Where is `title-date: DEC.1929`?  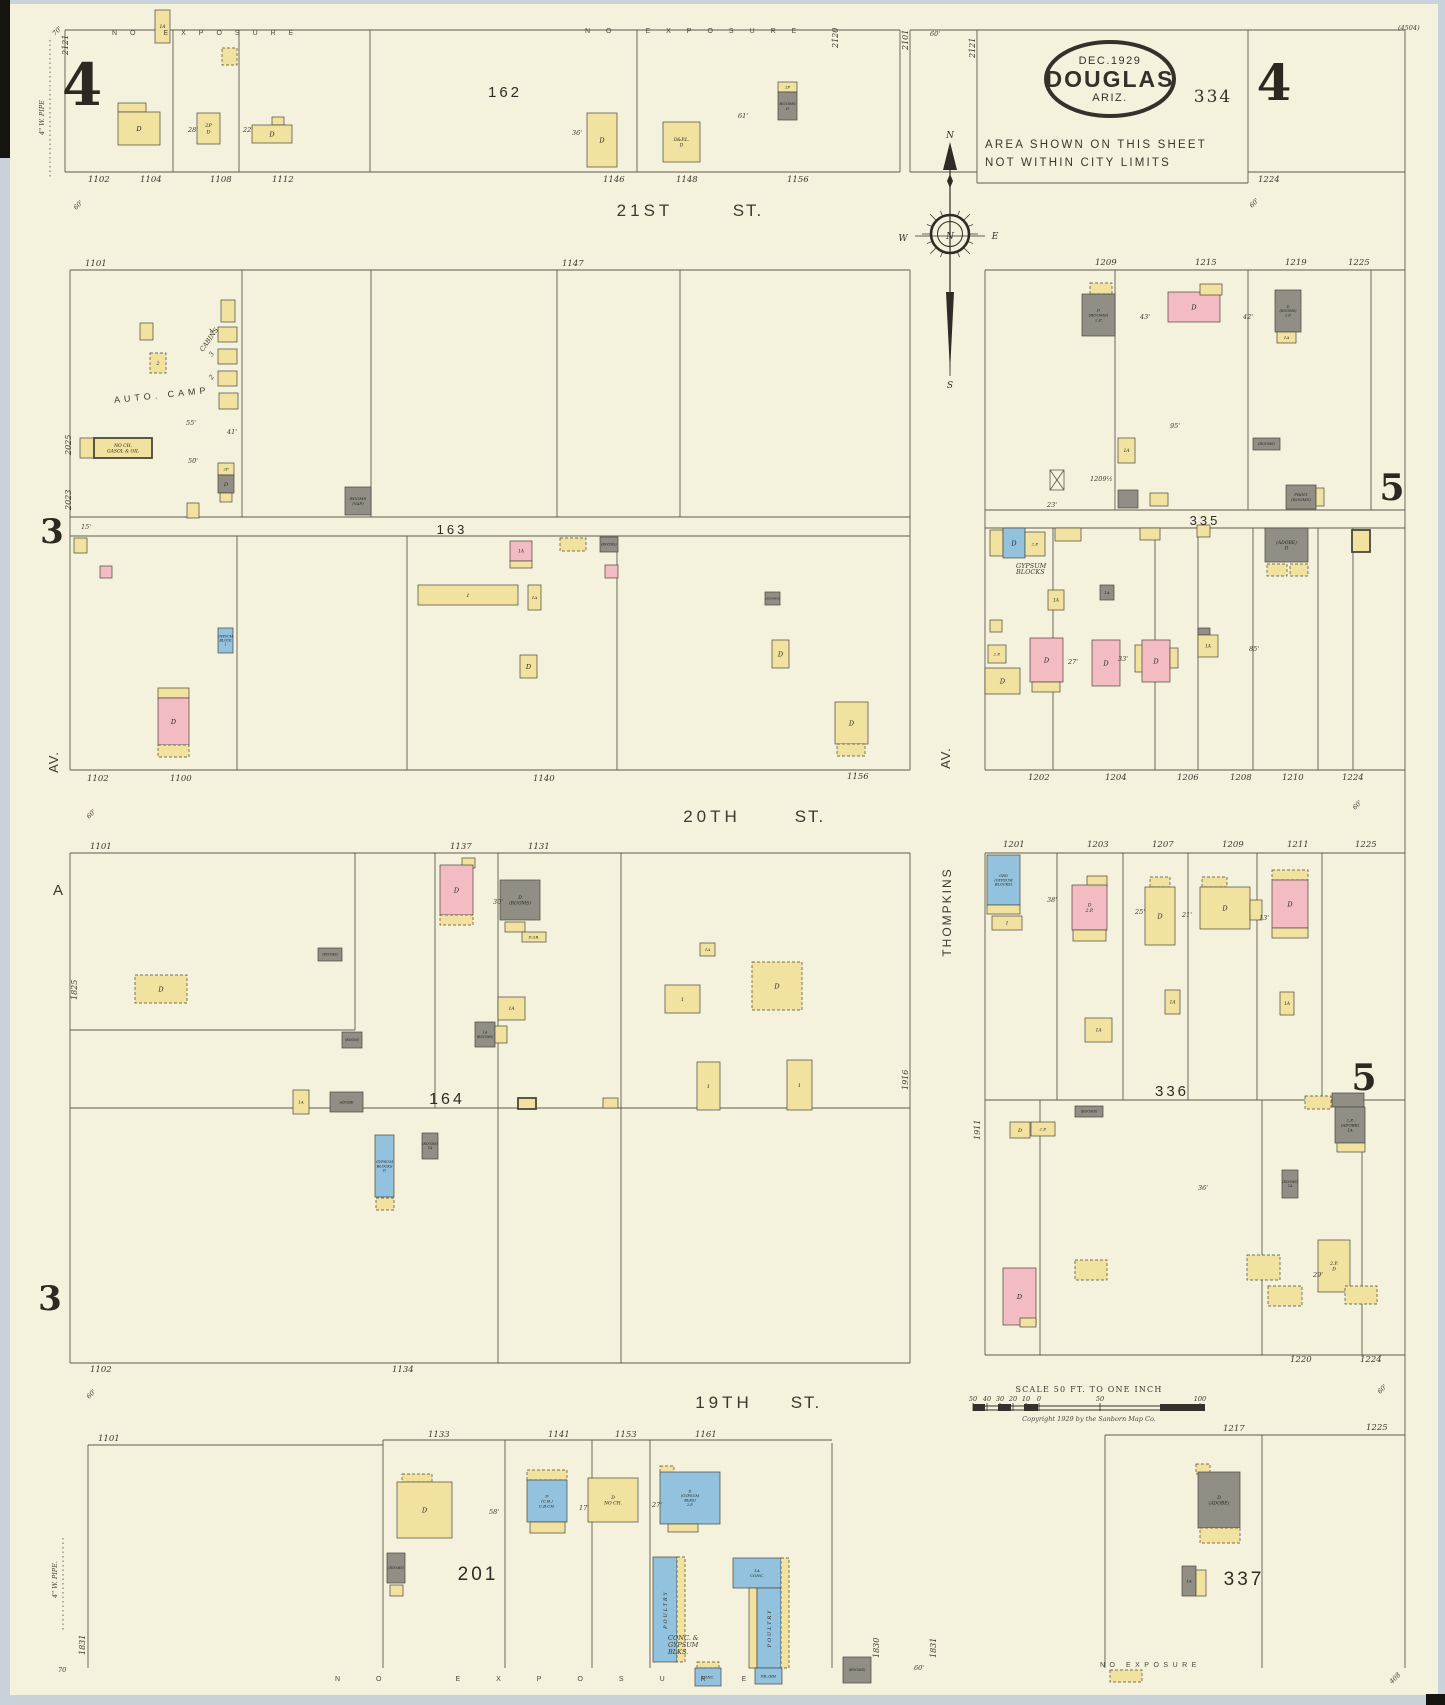 title-date: DEC.1929 is located at coordinates (1110, 61).